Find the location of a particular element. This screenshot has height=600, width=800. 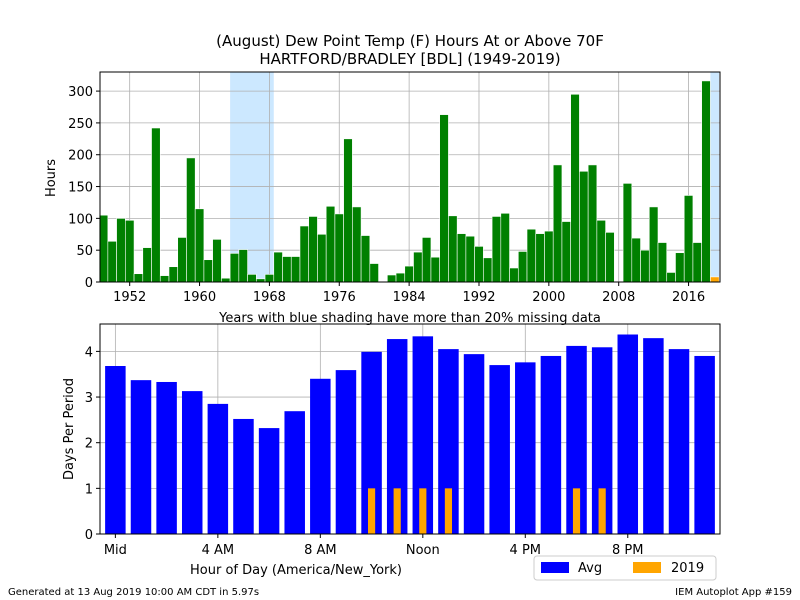

y-tick-label: 150 is located at coordinates (80, 188).